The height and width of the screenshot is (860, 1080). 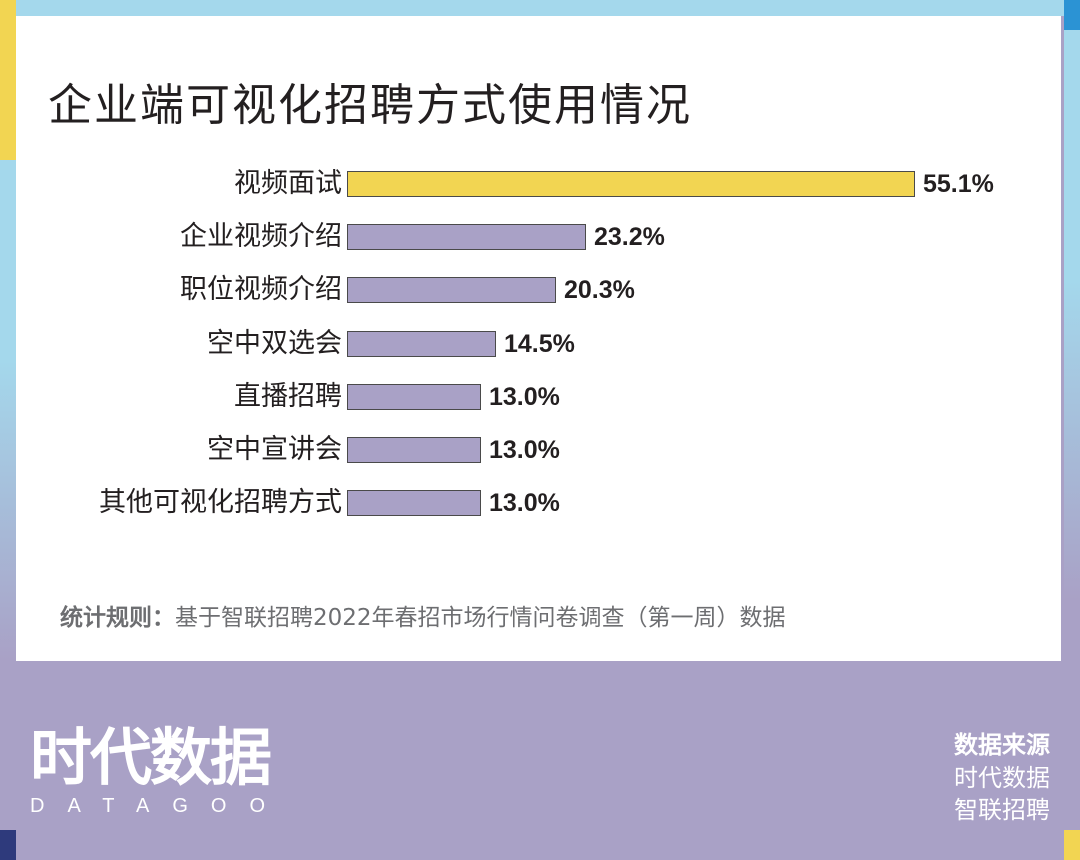 What do you see at coordinates (117, 618) in the screenshot?
I see `note-label: 统计规则：` at bounding box center [117, 618].